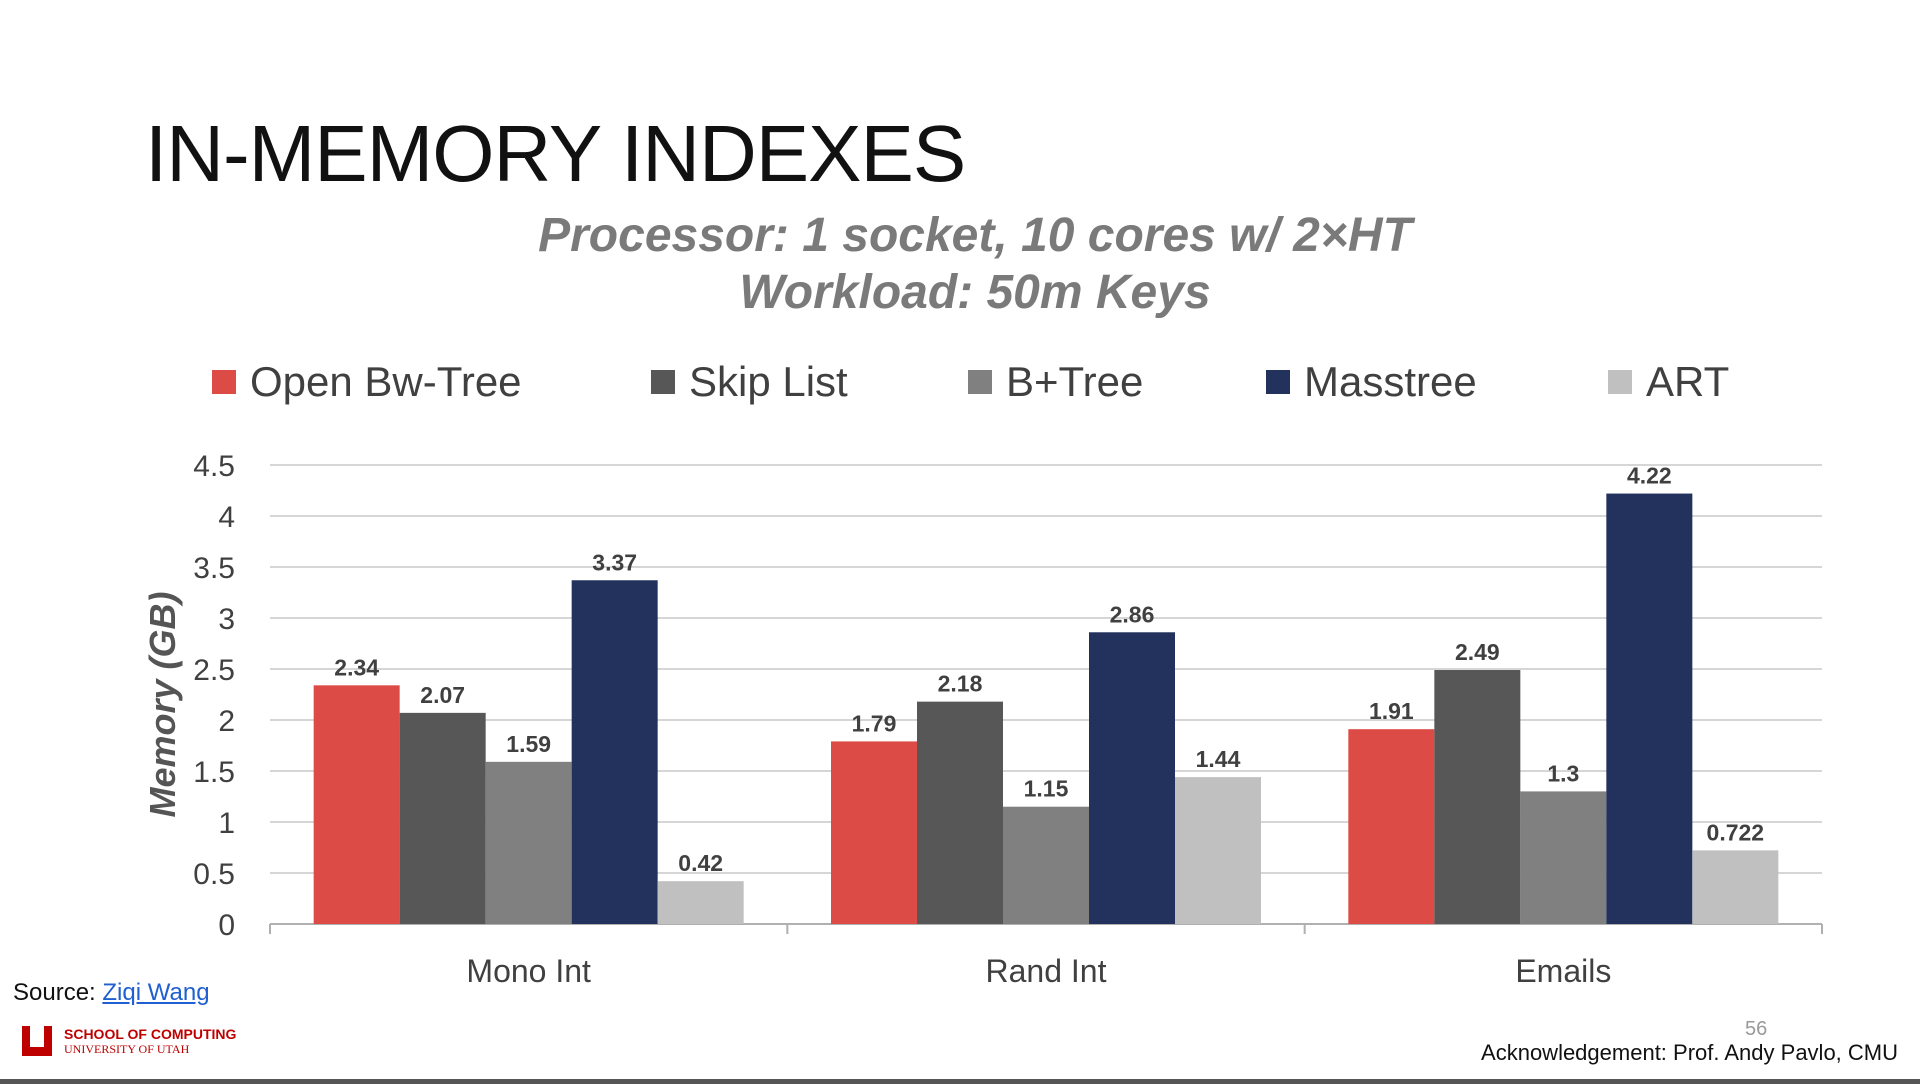 This screenshot has width=1920, height=1084. I want to click on y-tick-label: 1, so click(226, 823).